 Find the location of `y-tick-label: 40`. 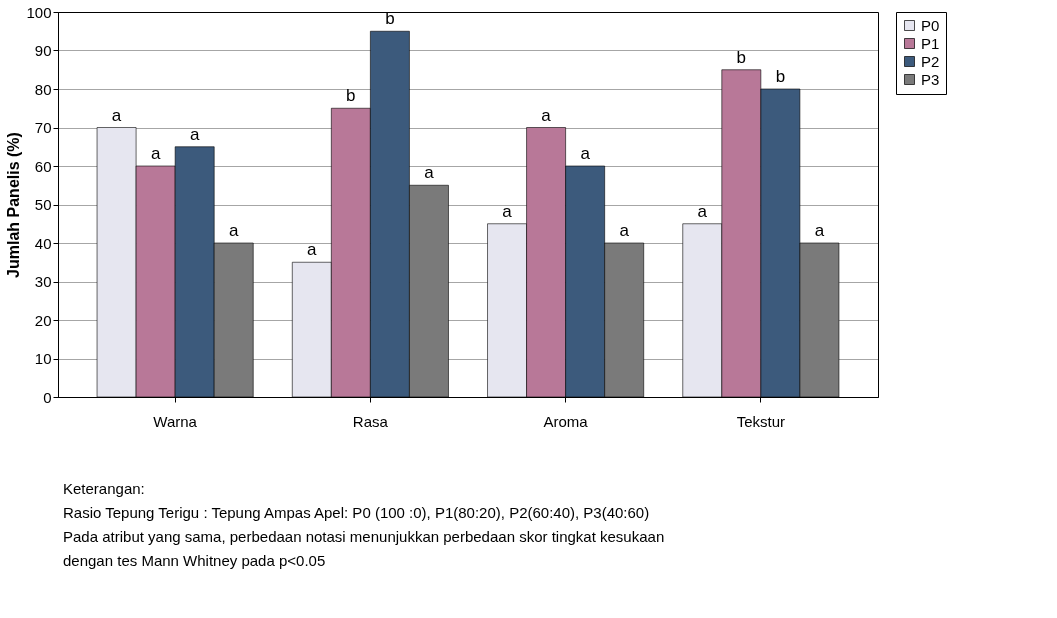

y-tick-label: 40 is located at coordinates (43, 243).